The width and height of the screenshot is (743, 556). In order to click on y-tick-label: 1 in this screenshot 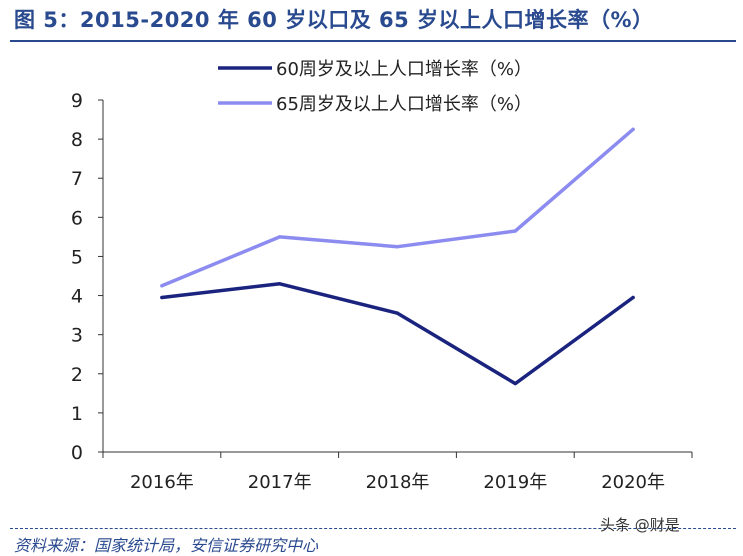, I will do `click(77, 414)`.